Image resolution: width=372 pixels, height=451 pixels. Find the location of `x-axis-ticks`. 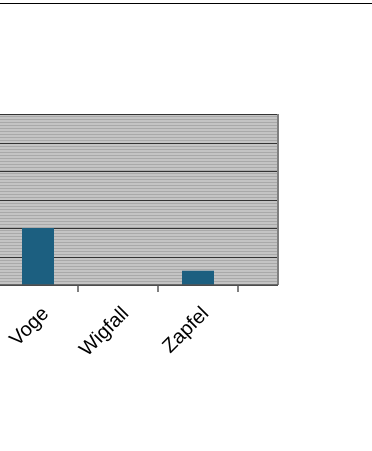

x-axis-ticks is located at coordinates (158, 288).